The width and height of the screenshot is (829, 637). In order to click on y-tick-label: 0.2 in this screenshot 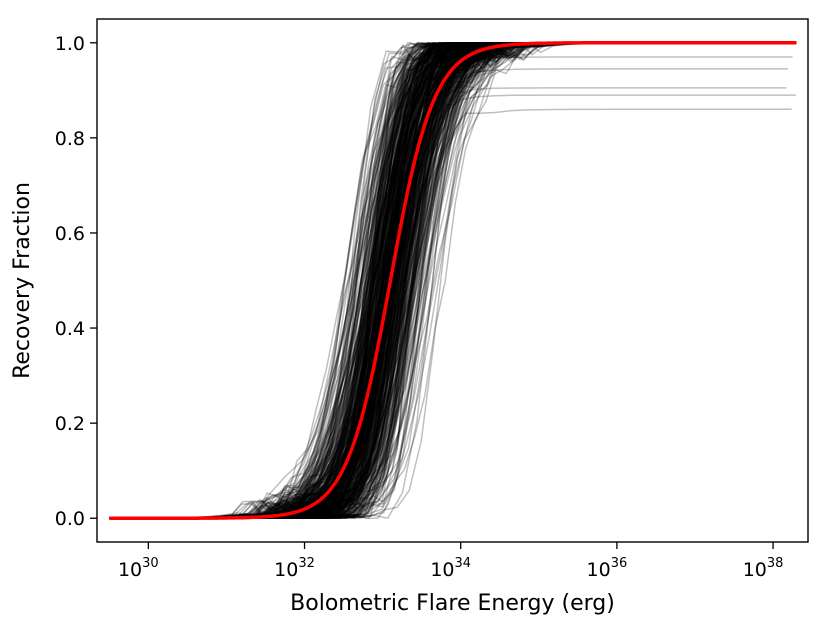, I will do `click(70, 424)`.